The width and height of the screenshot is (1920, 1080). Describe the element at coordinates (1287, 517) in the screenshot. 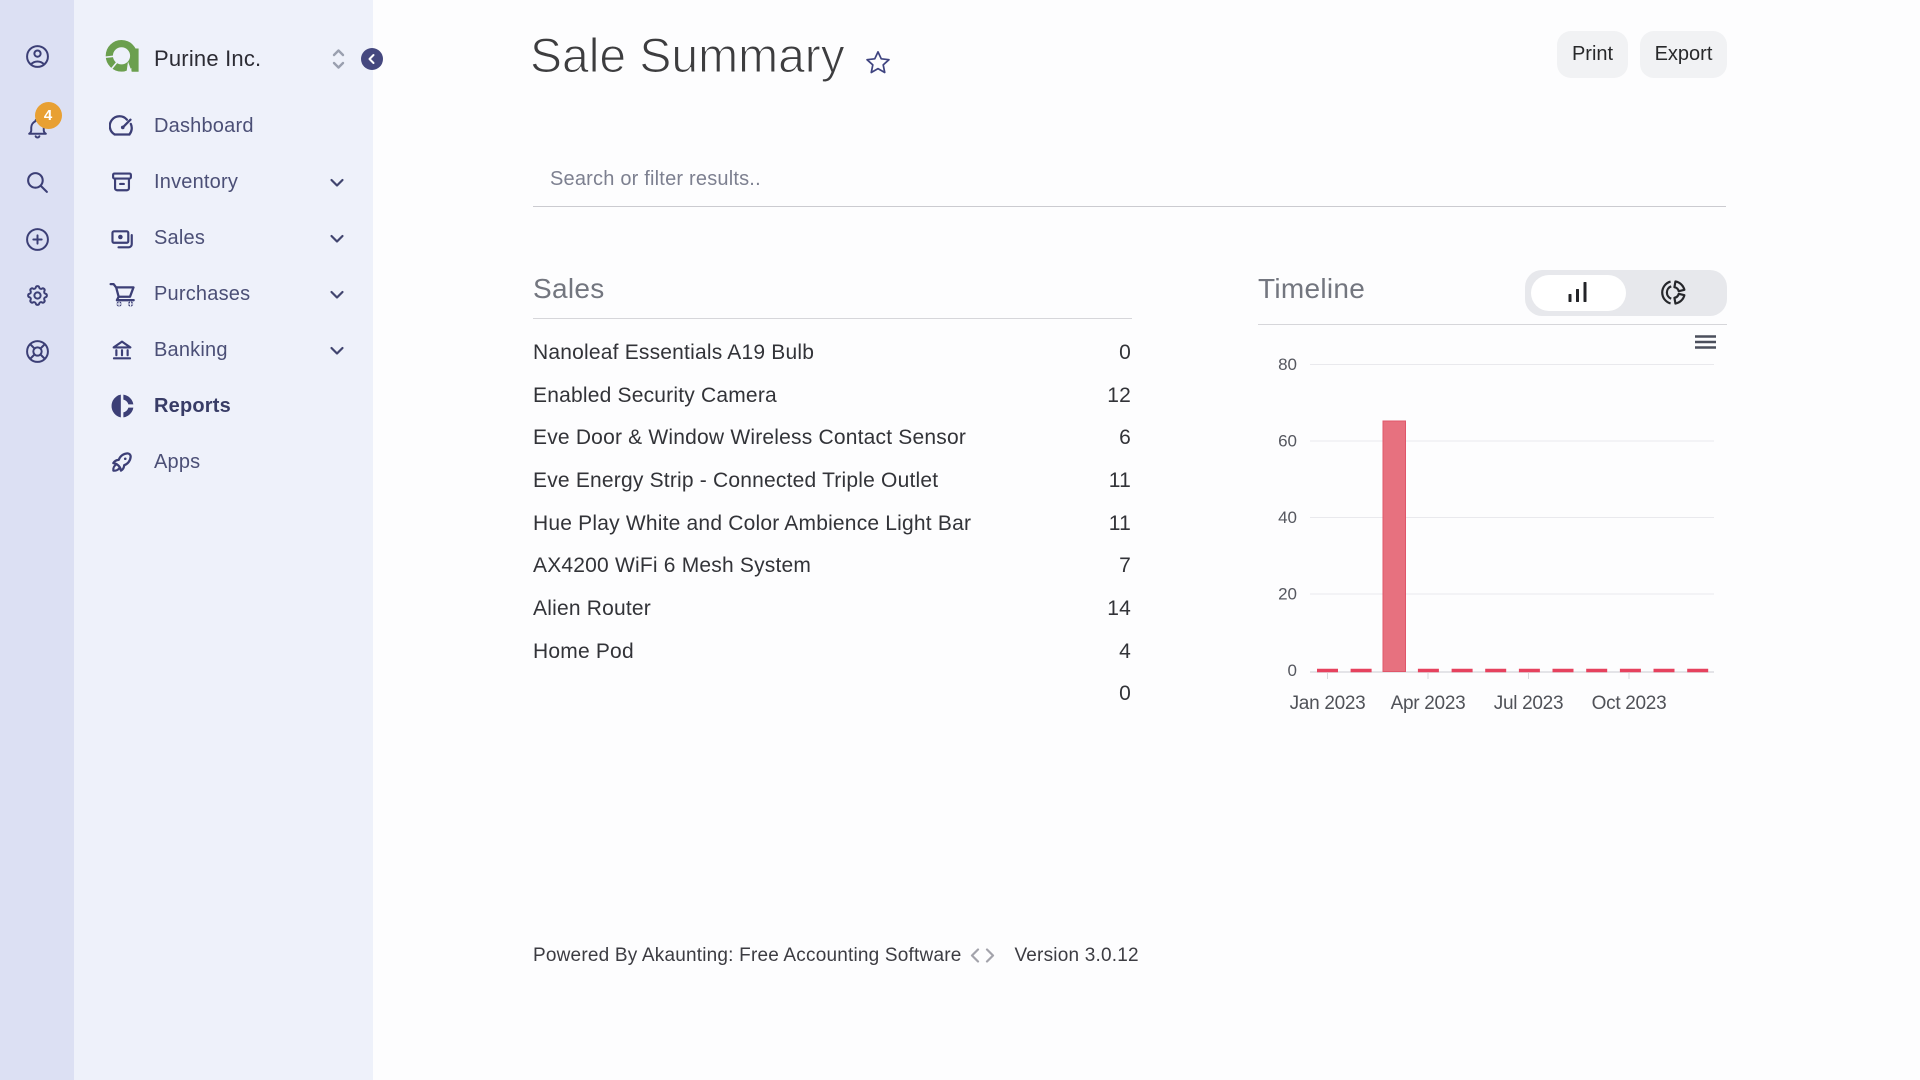

I see `svg-text: 40` at that location.